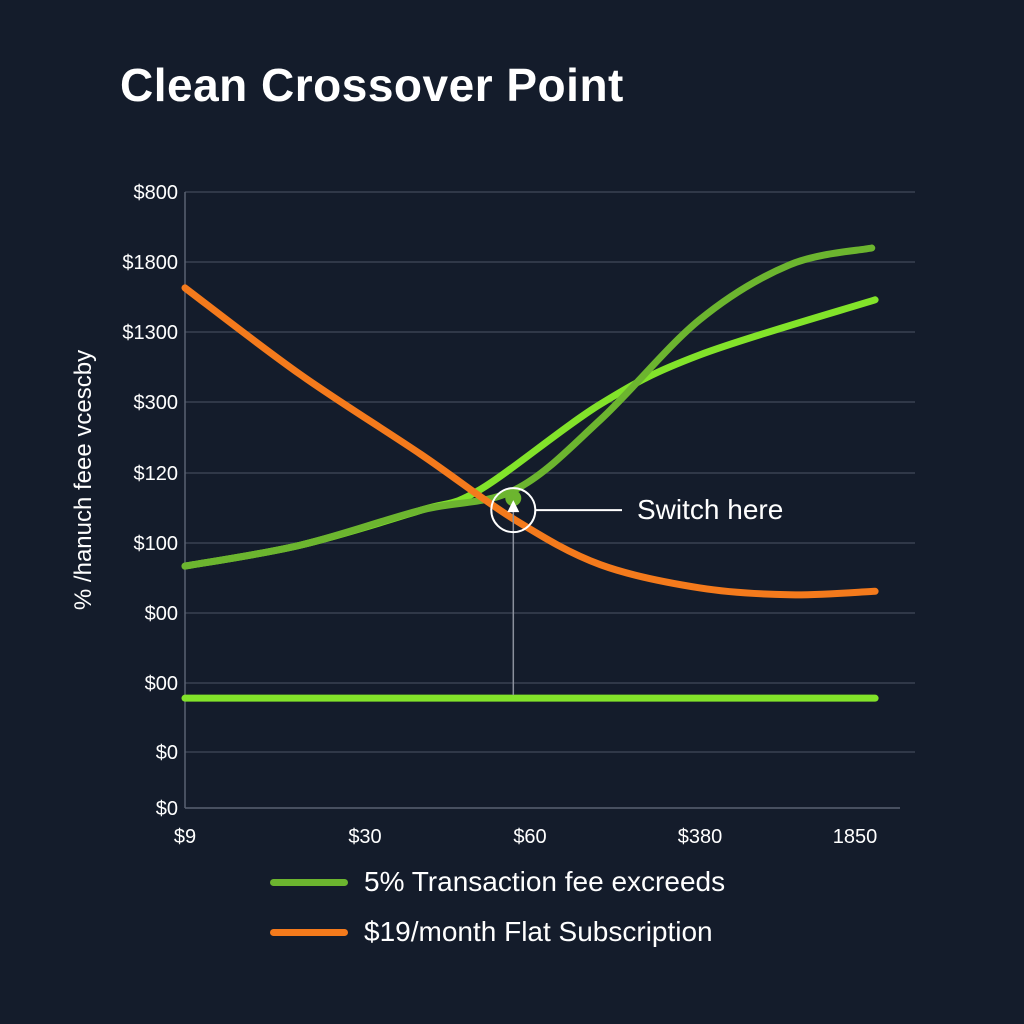 The height and width of the screenshot is (1024, 1024). I want to click on x-tick-label: $60, so click(529, 837).